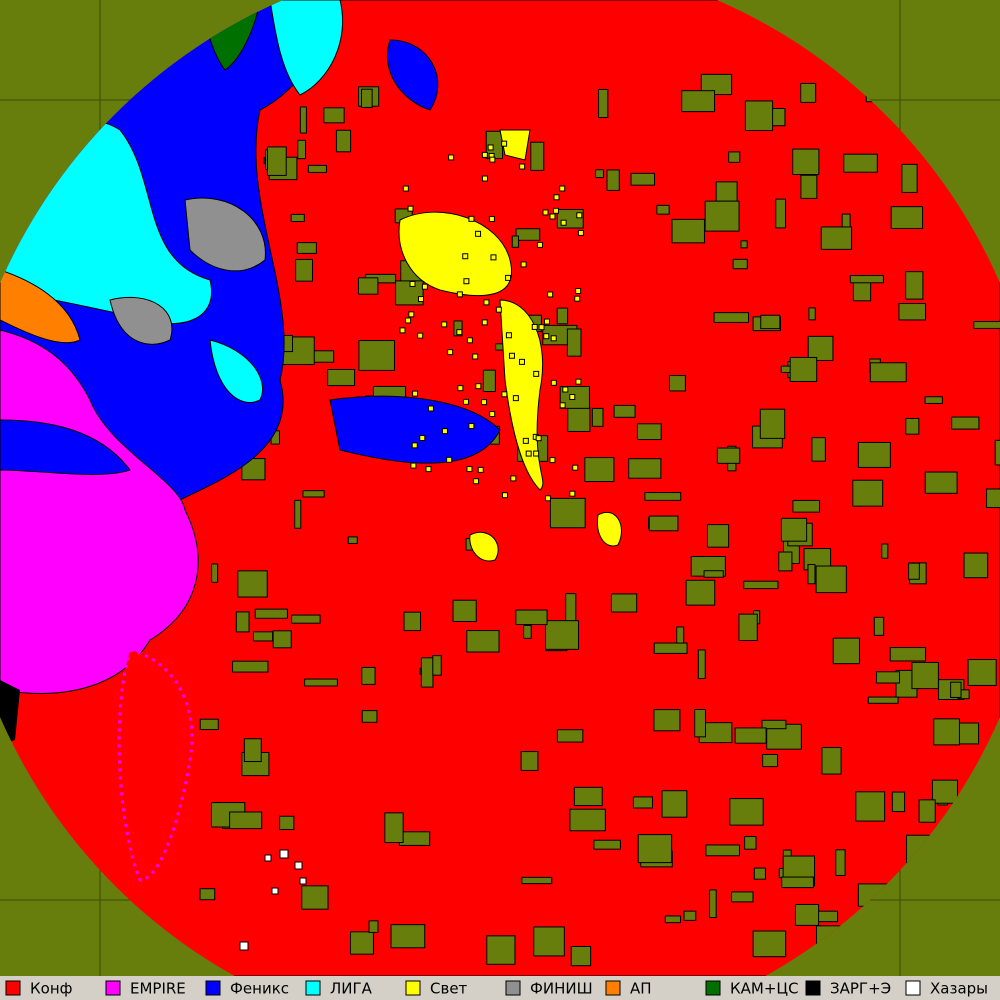 Image resolution: width=1000 pixels, height=1000 pixels. What do you see at coordinates (99, 511) in the screenshot?
I see `empire-territory` at bounding box center [99, 511].